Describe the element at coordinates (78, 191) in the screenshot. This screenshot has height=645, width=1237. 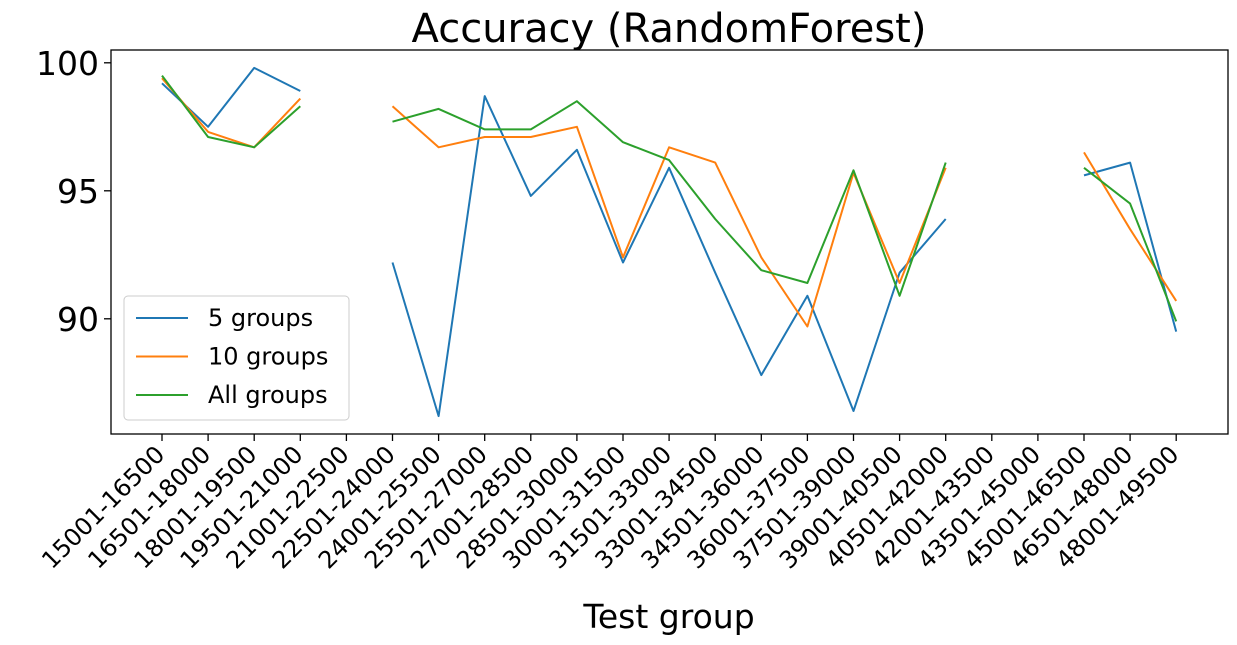
I see `y-tick-label: 95` at that location.